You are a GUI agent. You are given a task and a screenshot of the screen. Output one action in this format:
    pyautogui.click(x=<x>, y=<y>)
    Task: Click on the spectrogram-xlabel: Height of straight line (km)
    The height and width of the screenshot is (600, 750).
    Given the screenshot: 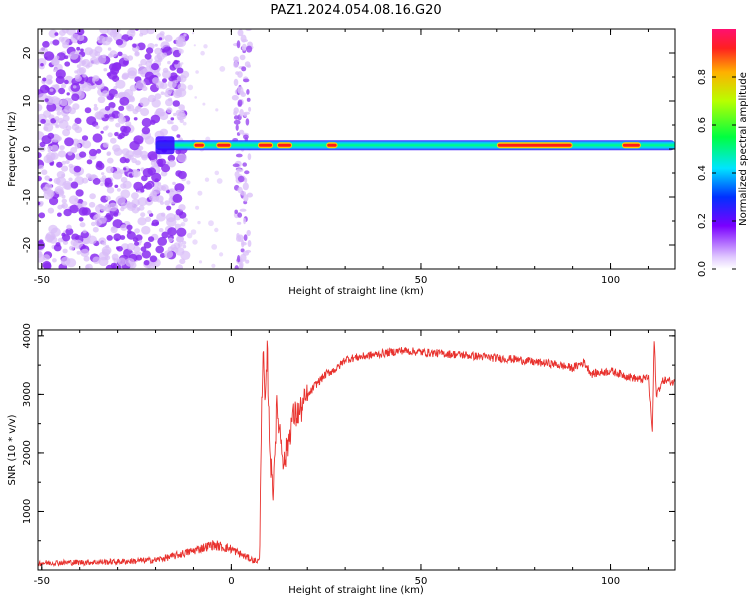 What is the action you would take?
    pyautogui.click(x=356, y=291)
    